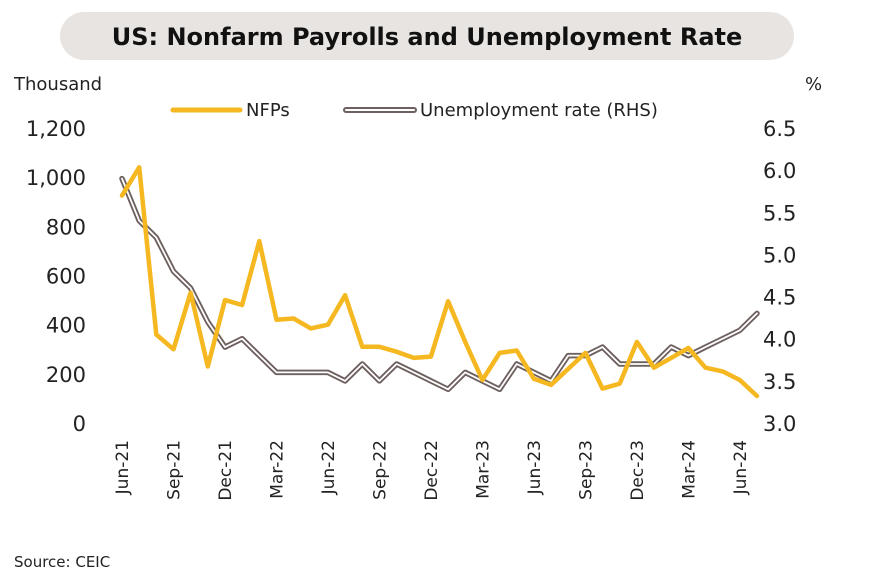 The width and height of the screenshot is (870, 587). I want to click on right-axis-ticks: 3.0 3.5 4.0 4.5 5.0 5.5 6.0 6.5, so click(779, 276).